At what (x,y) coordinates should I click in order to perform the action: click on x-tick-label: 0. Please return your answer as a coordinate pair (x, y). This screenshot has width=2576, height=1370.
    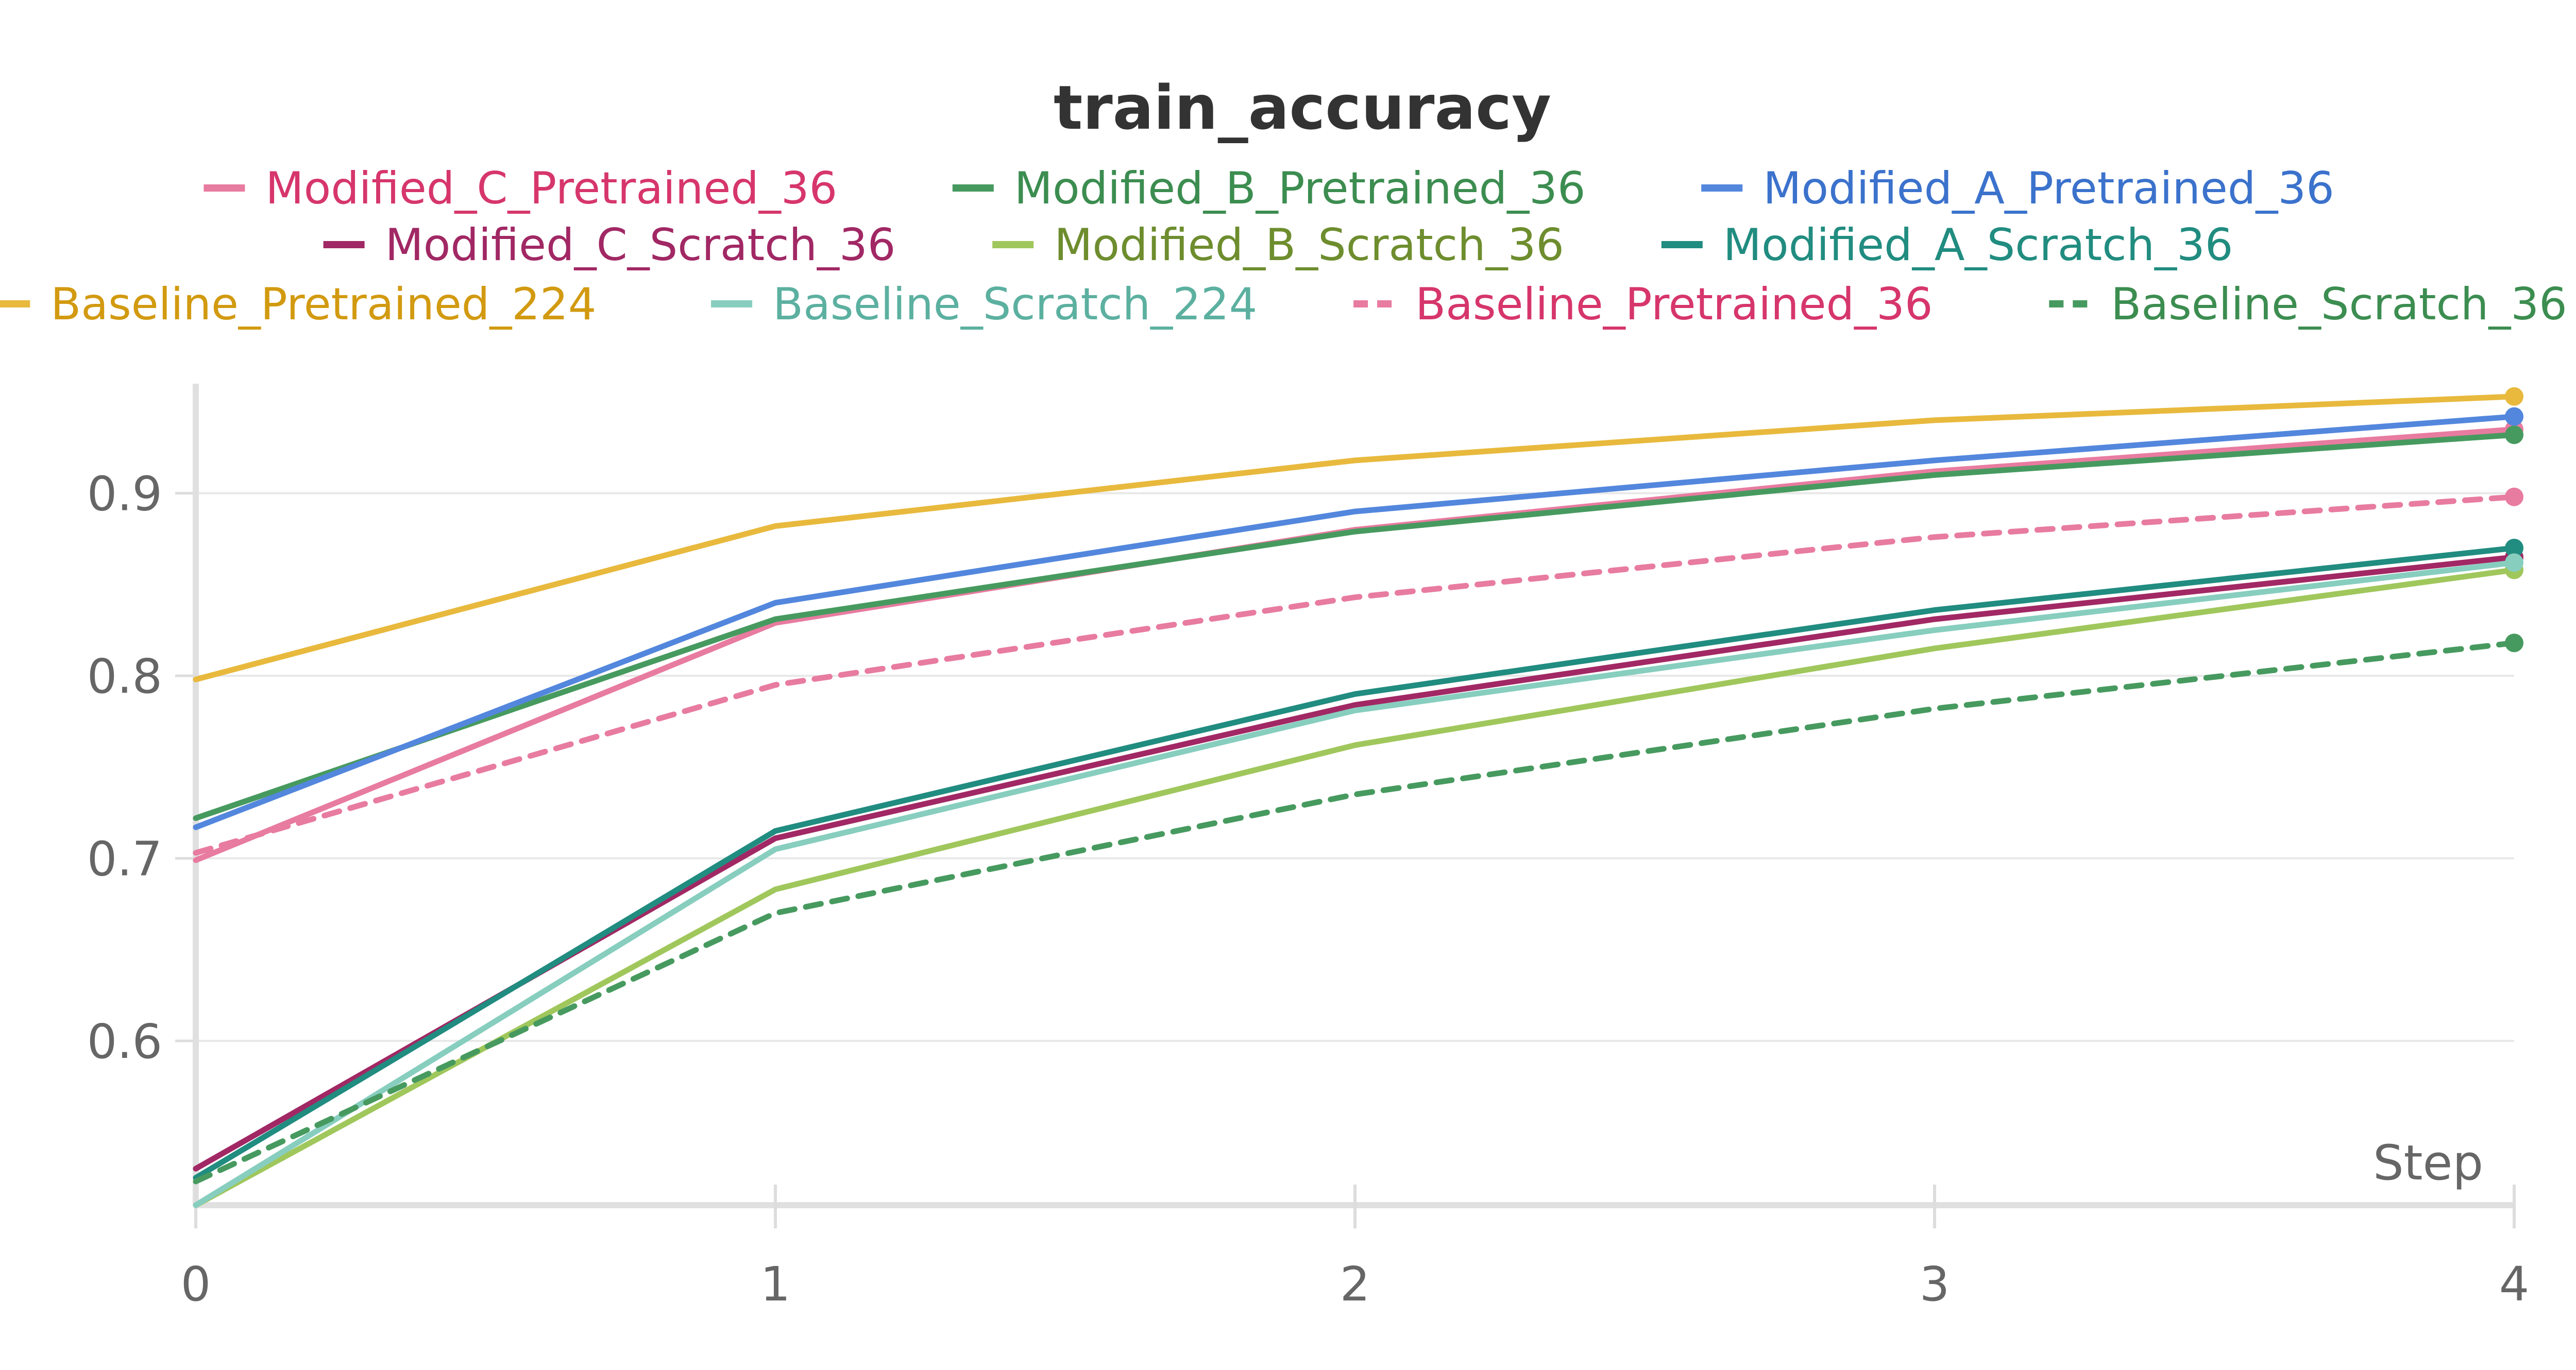
    Looking at the image, I should click on (196, 1284).